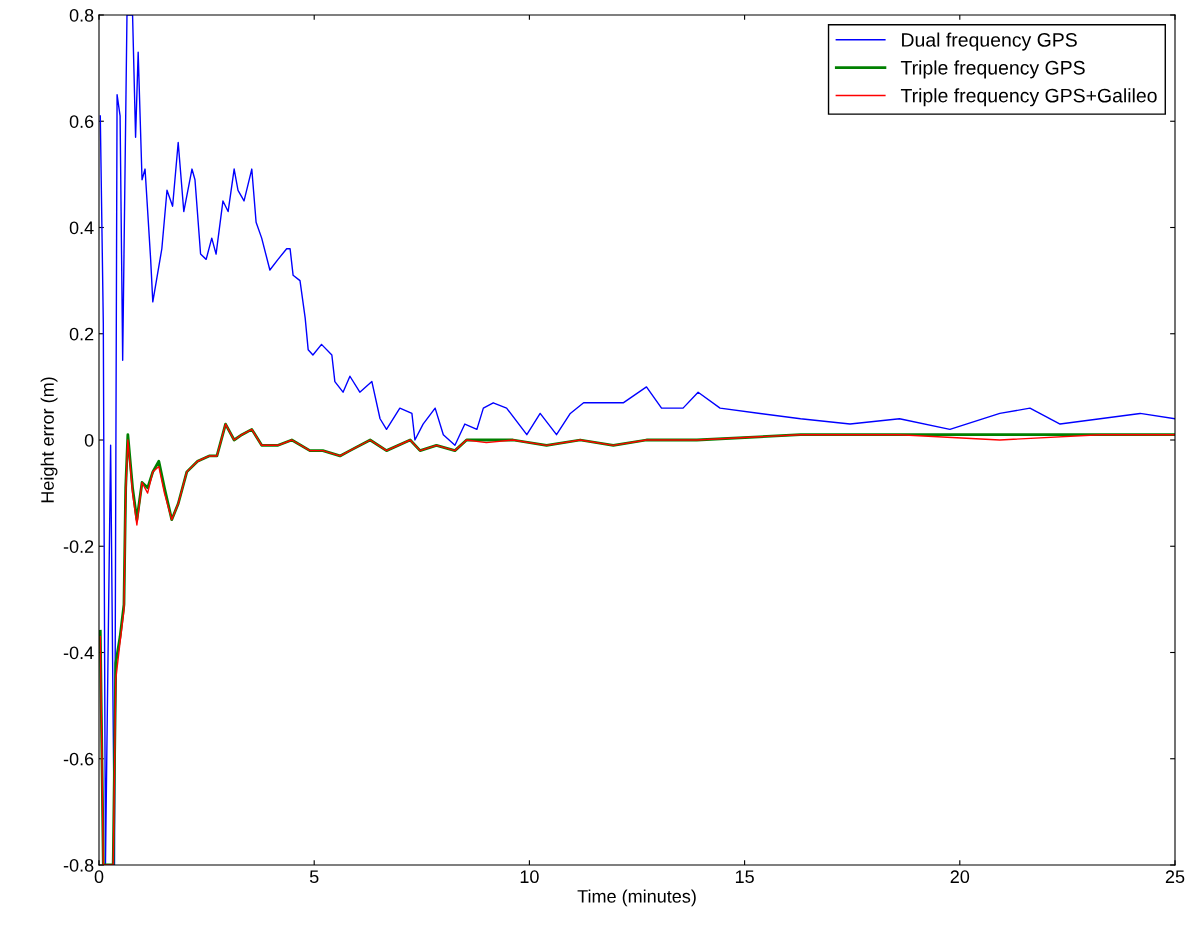 The image size is (1190, 929). Describe the element at coordinates (81, 121) in the screenshot. I see `y-tick-label: 0.6` at that location.